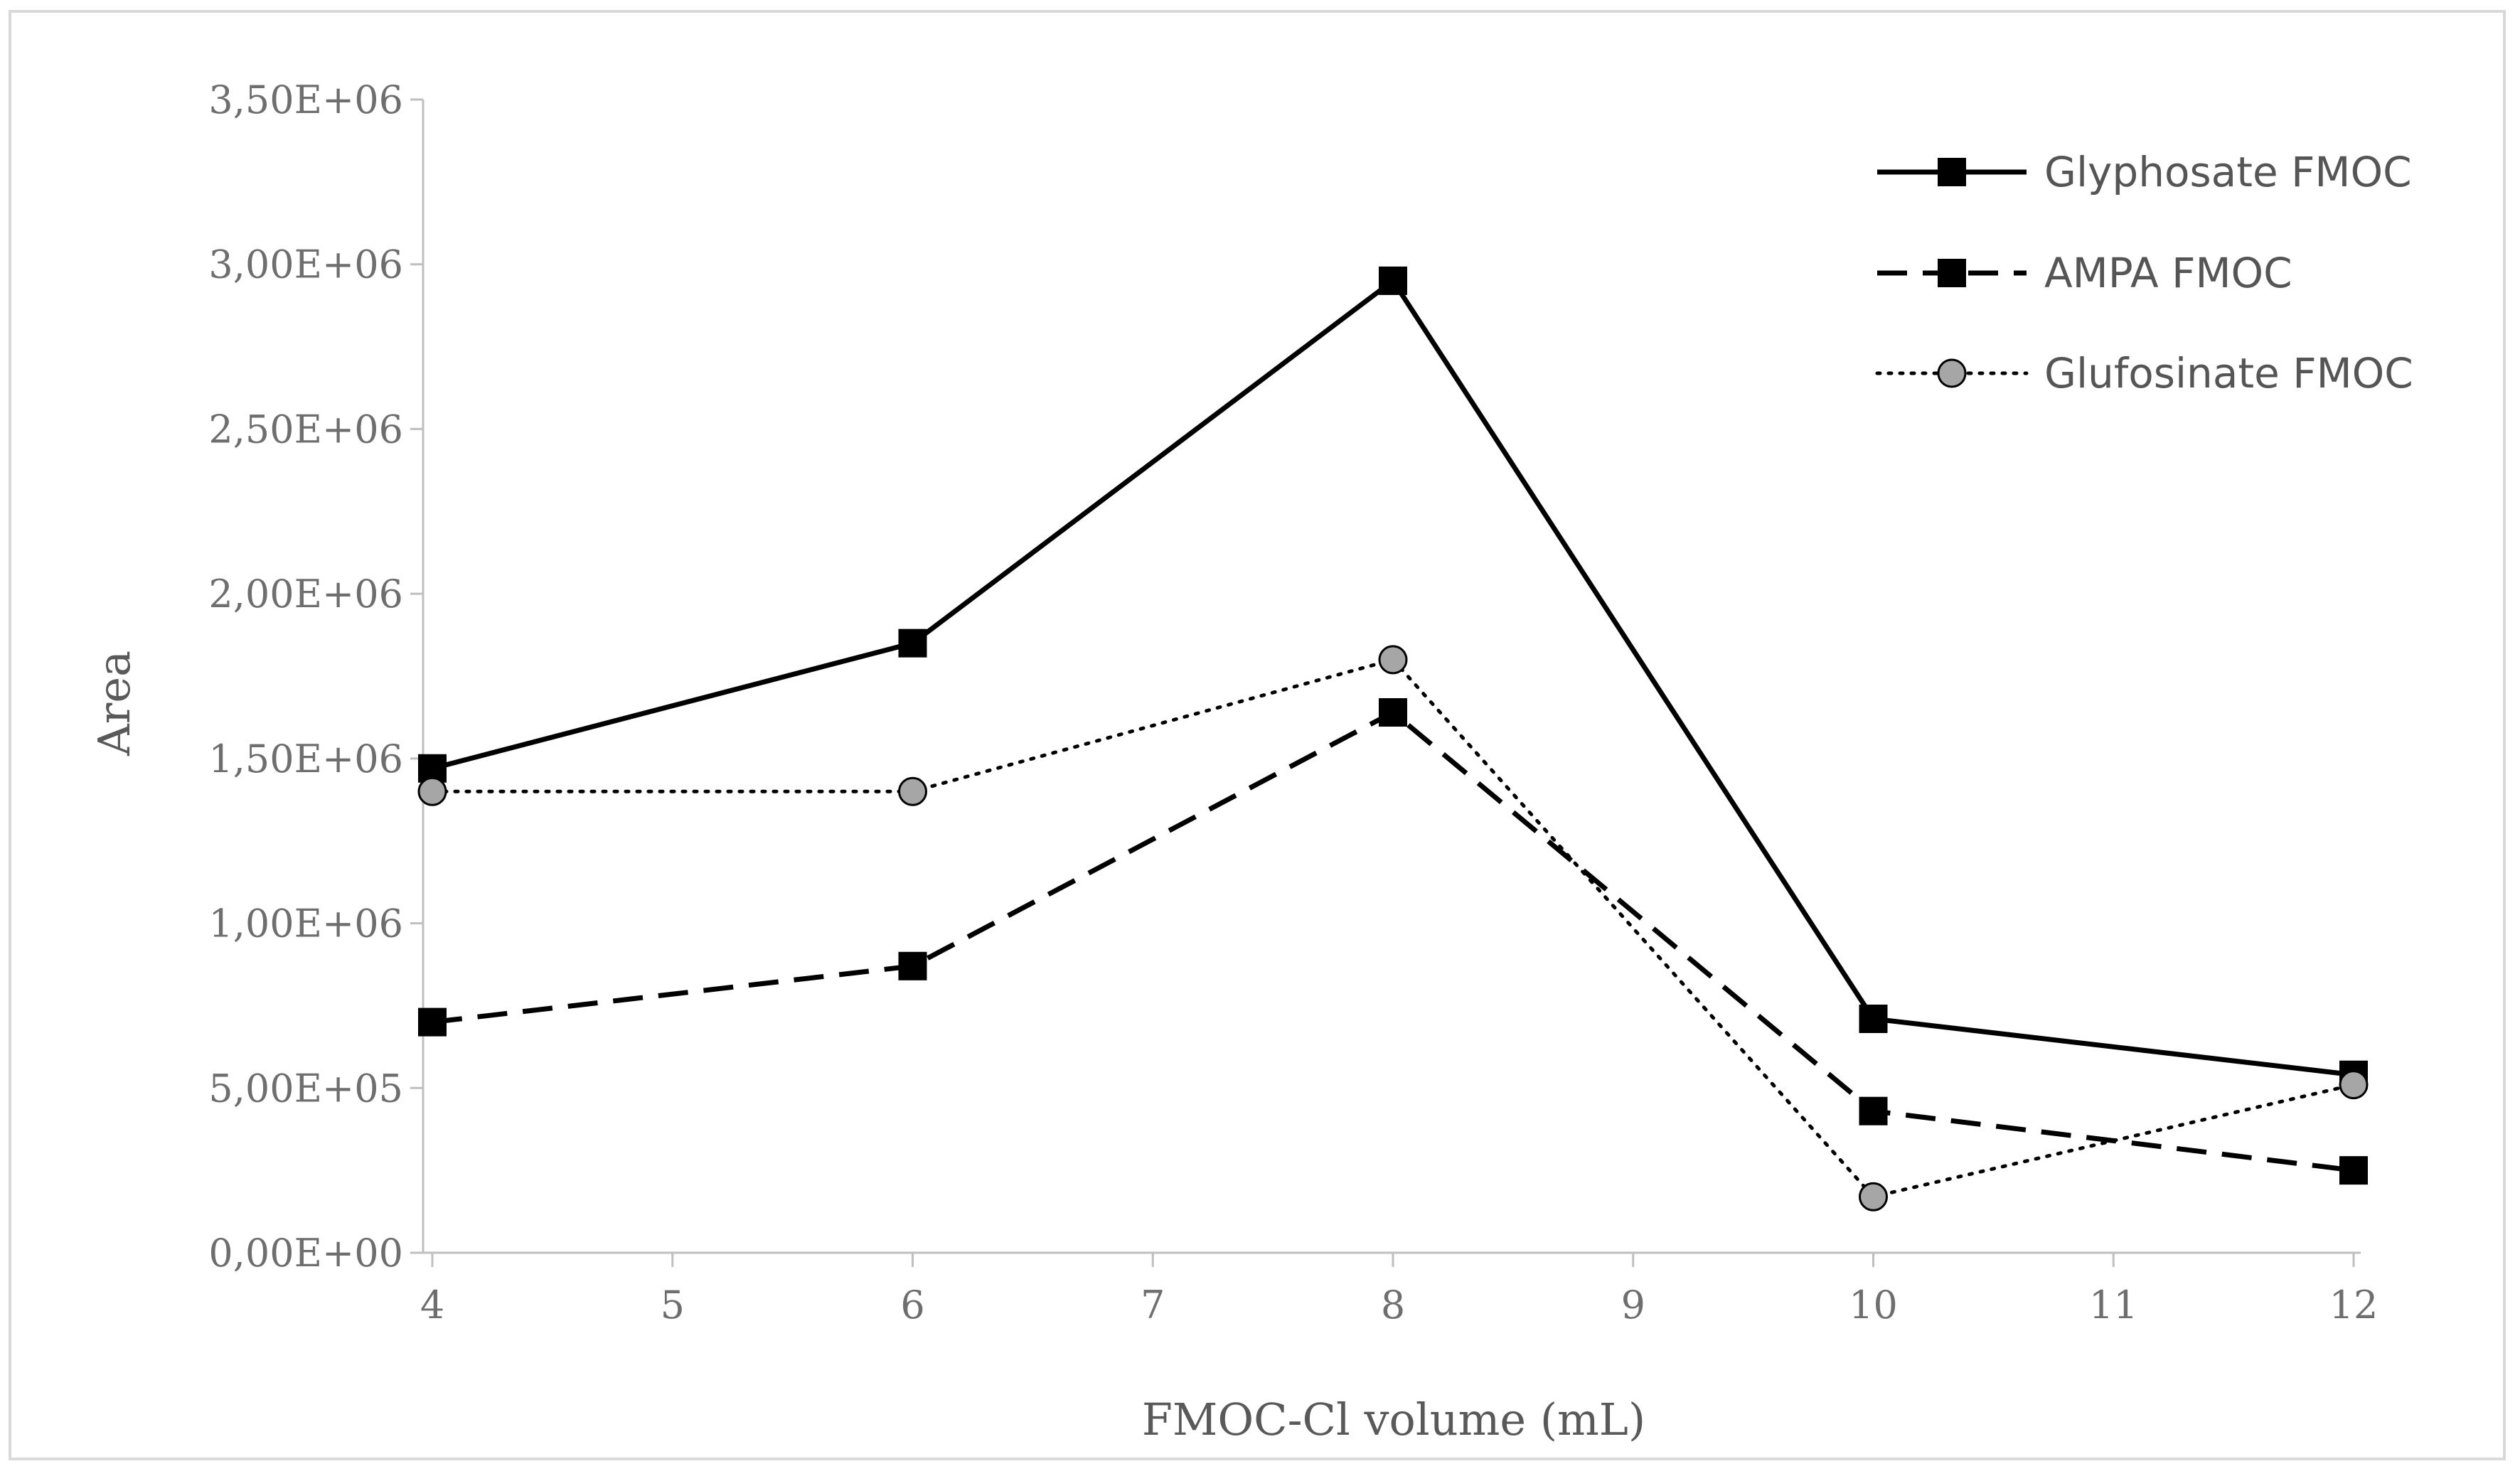 Image resolution: width=2520 pixels, height=1476 pixels. I want to click on x-tick-label: 4, so click(432, 1305).